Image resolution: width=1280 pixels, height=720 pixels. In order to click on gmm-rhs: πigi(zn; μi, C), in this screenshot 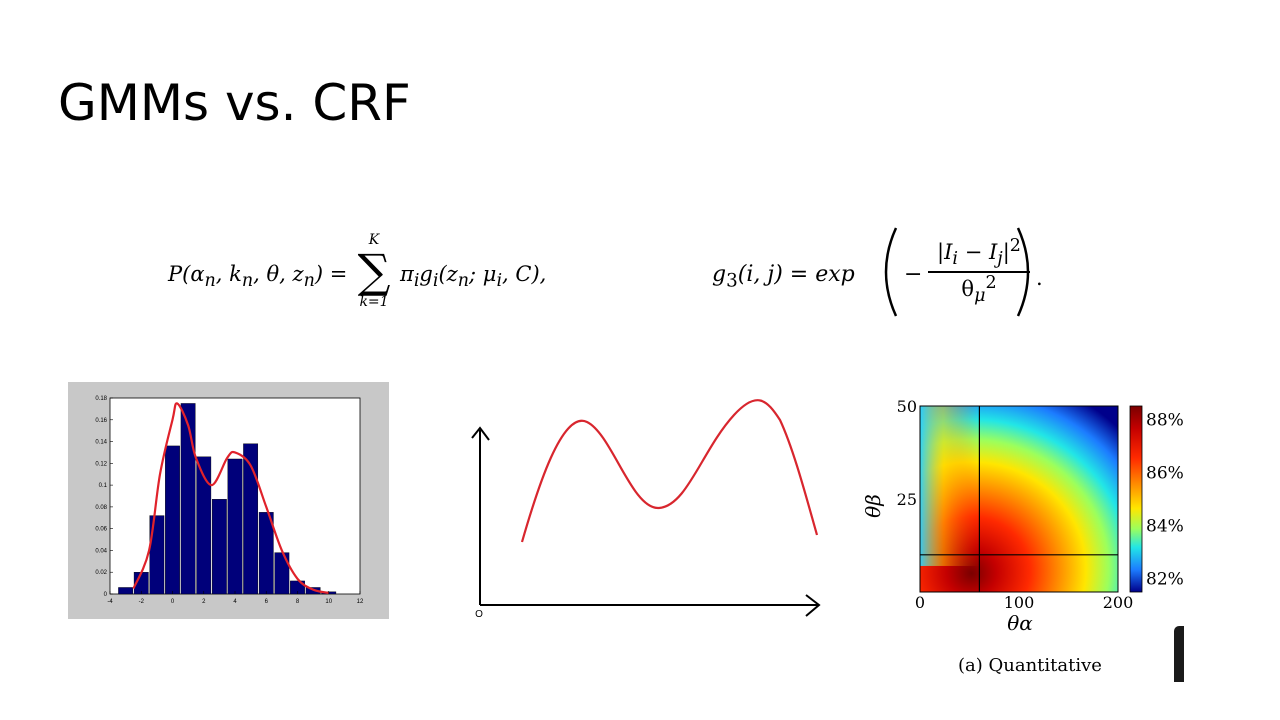, I will do `click(473, 277)`.